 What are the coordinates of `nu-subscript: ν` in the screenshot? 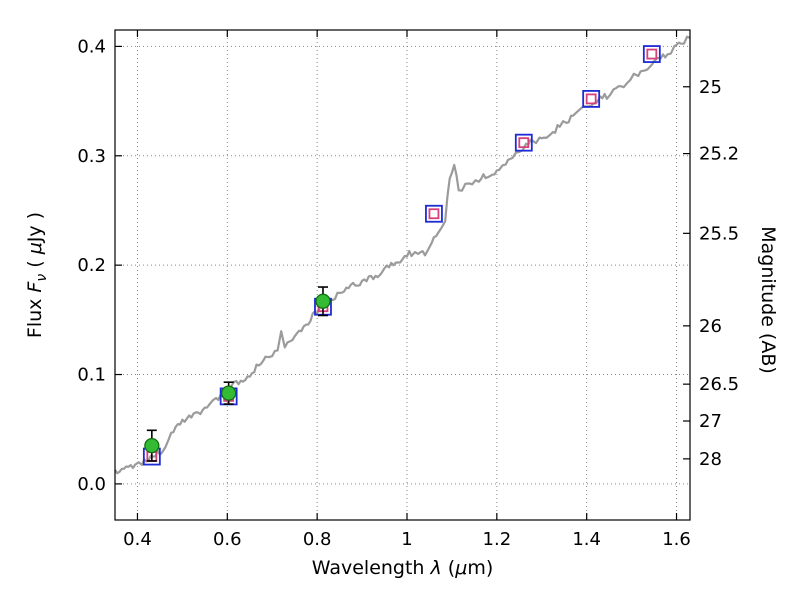 It's located at (41, 277).